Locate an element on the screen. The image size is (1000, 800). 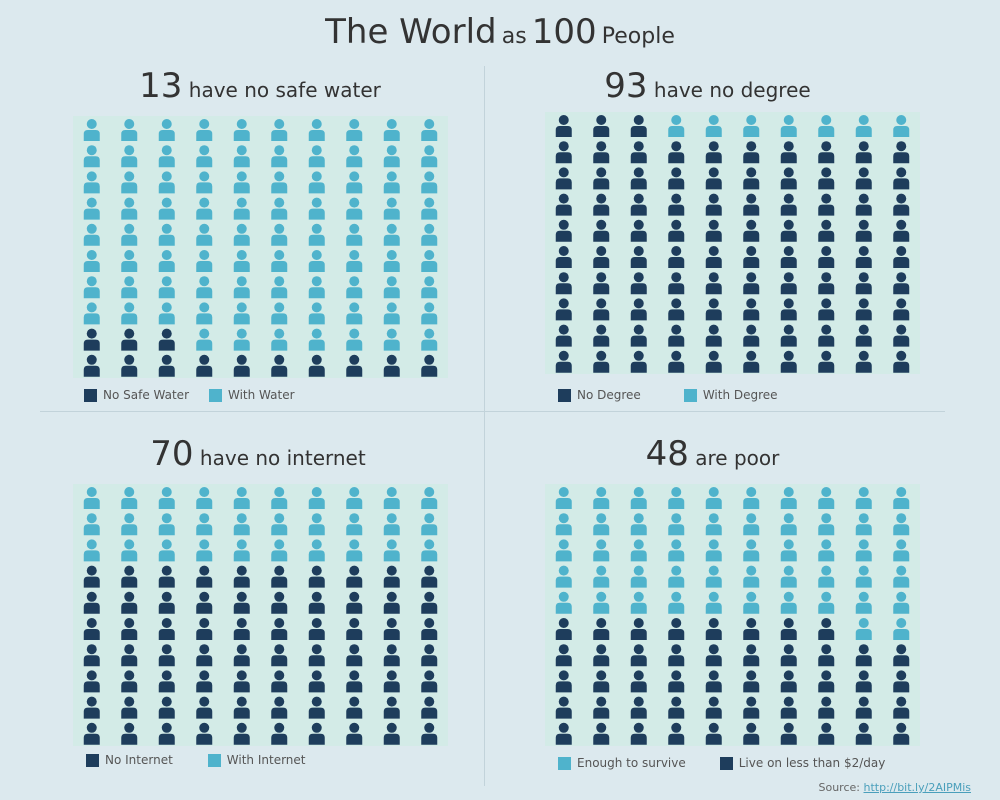
source-note: Source: http://bit.ly/2AIPMis is located at coordinates (895, 787).